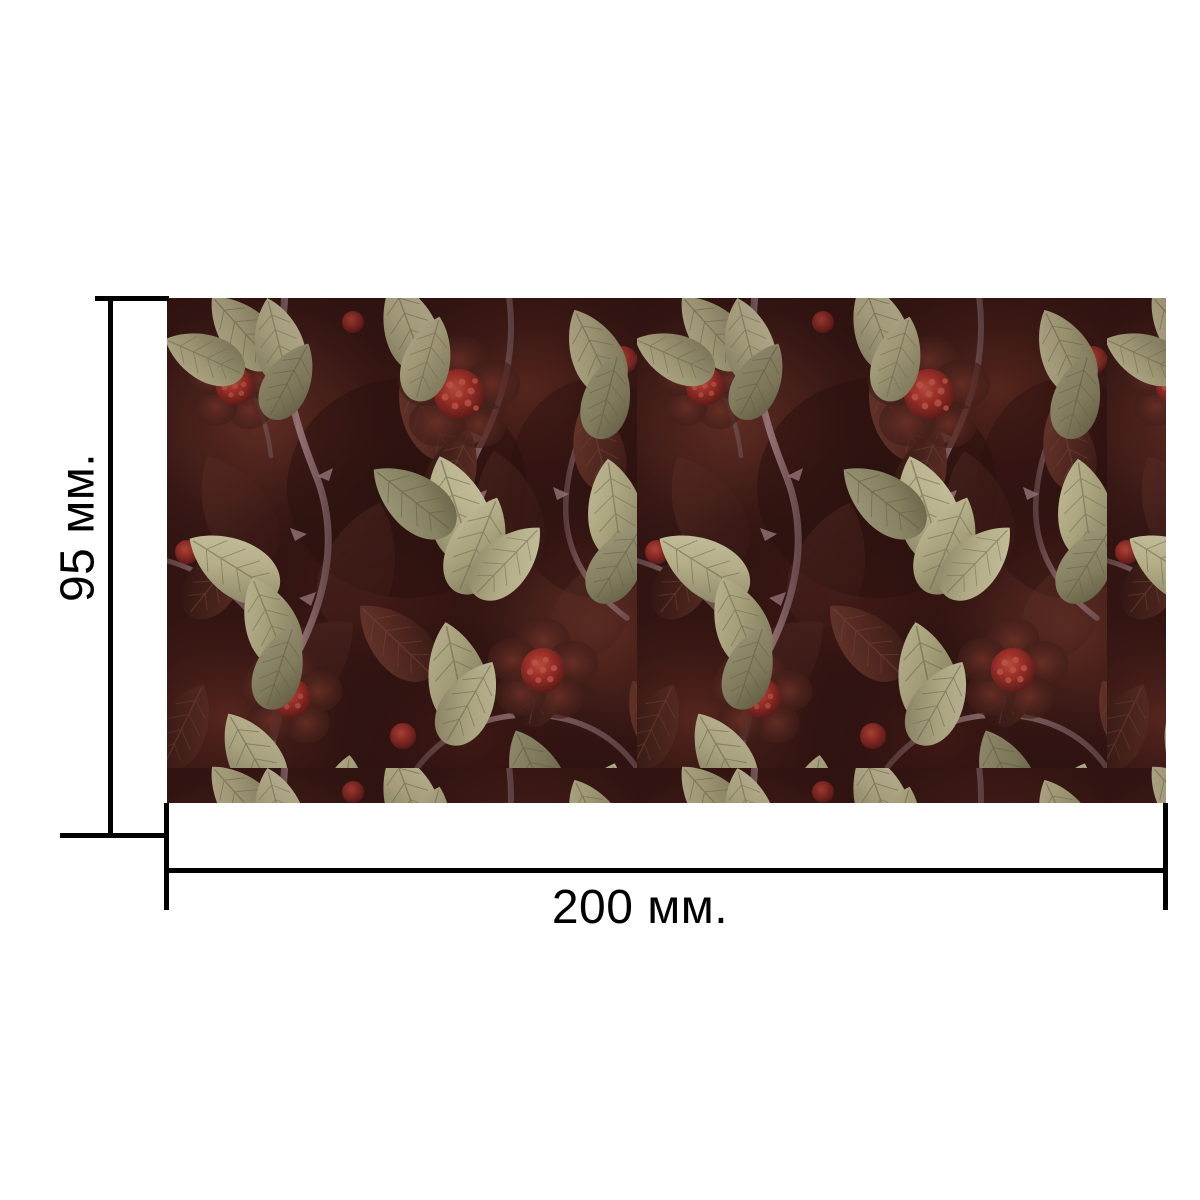 The image size is (1200, 1200). What do you see at coordinates (666, 870) in the screenshot?
I see `width-dimension-line` at bounding box center [666, 870].